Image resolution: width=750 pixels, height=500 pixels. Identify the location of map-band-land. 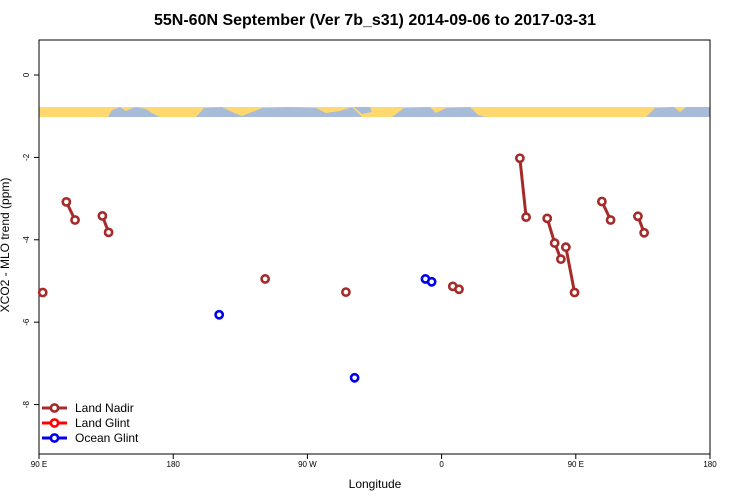
(374, 112).